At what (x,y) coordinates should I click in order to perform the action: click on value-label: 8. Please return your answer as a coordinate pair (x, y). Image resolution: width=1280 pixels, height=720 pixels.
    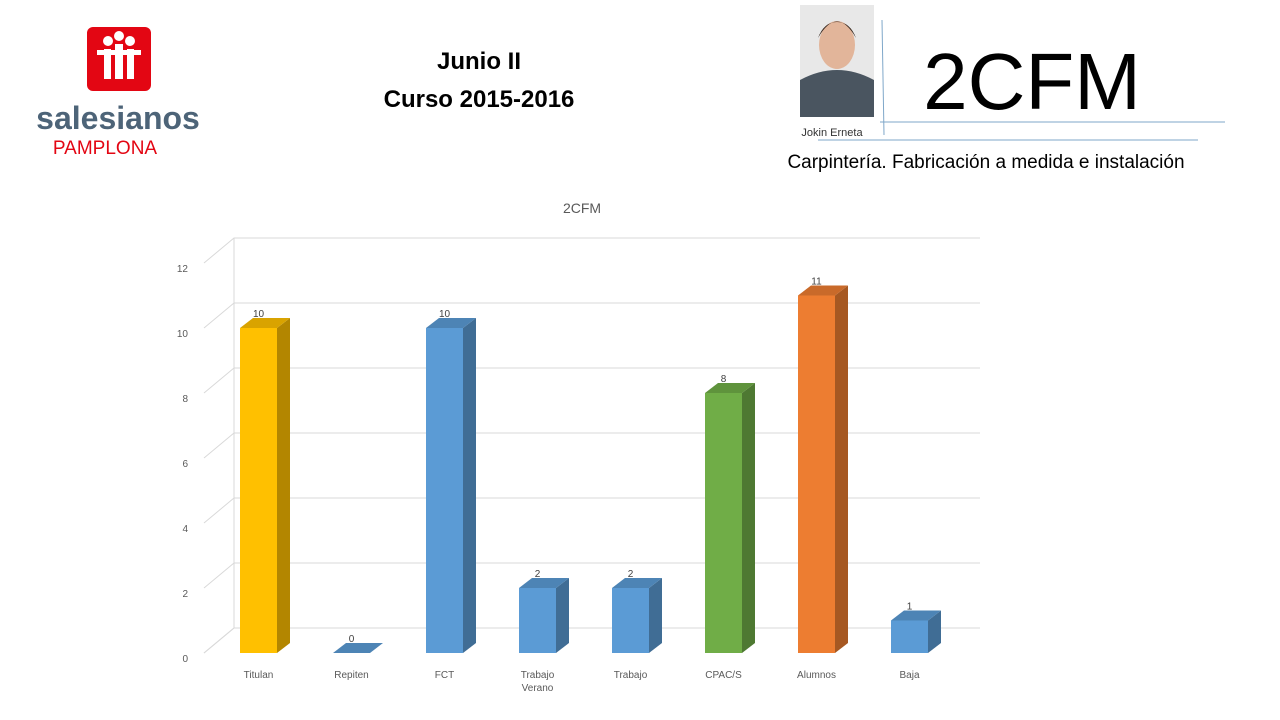
    Looking at the image, I should click on (724, 379).